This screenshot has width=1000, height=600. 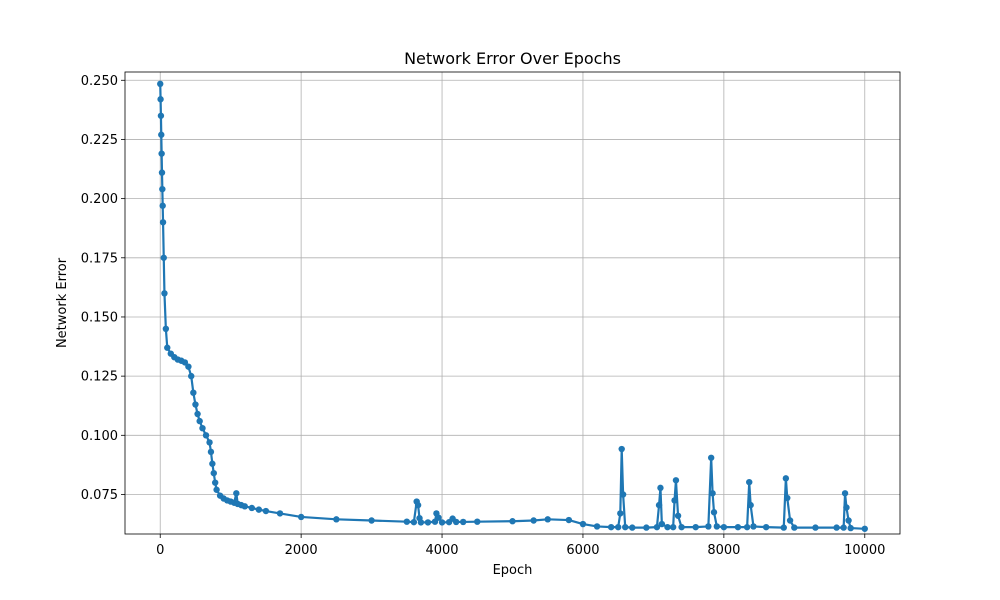 I want to click on y-tick-label: 0.100, so click(x=99, y=436).